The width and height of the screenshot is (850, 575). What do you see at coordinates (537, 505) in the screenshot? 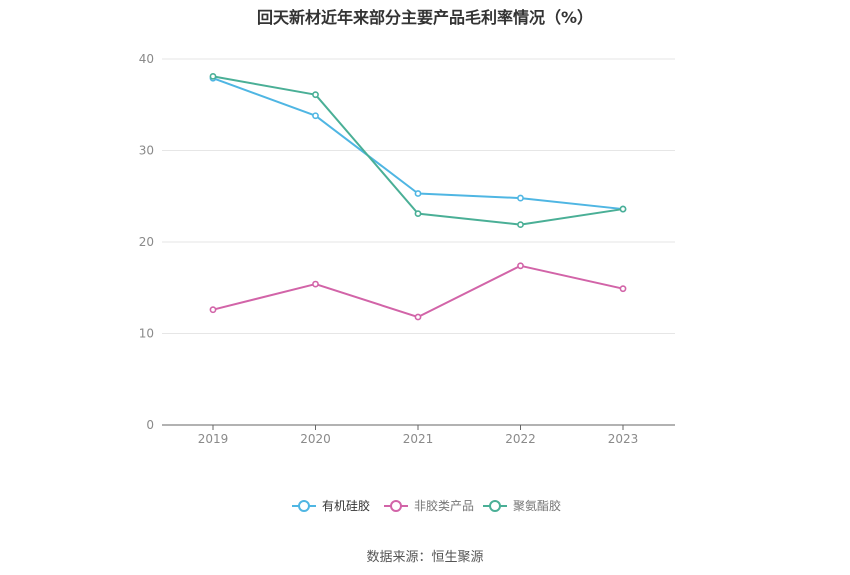
I see `legend-label: 聚氨酯胶` at bounding box center [537, 505].